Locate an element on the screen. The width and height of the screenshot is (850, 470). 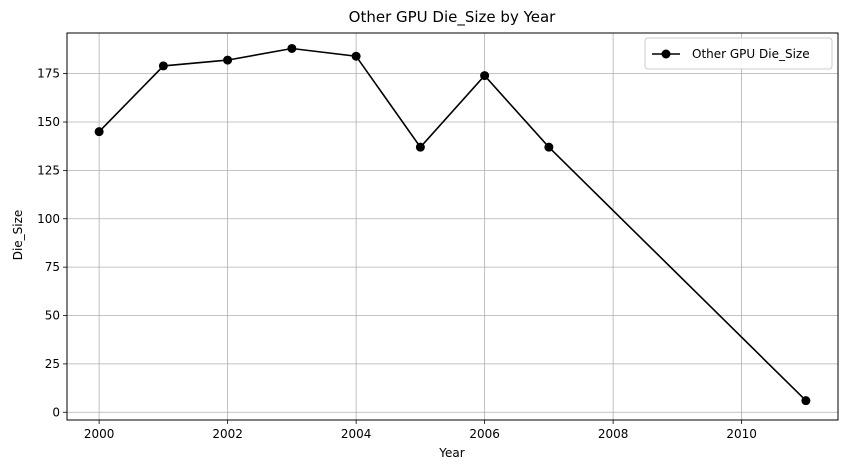
x-axis-label: Year is located at coordinates (451, 453).